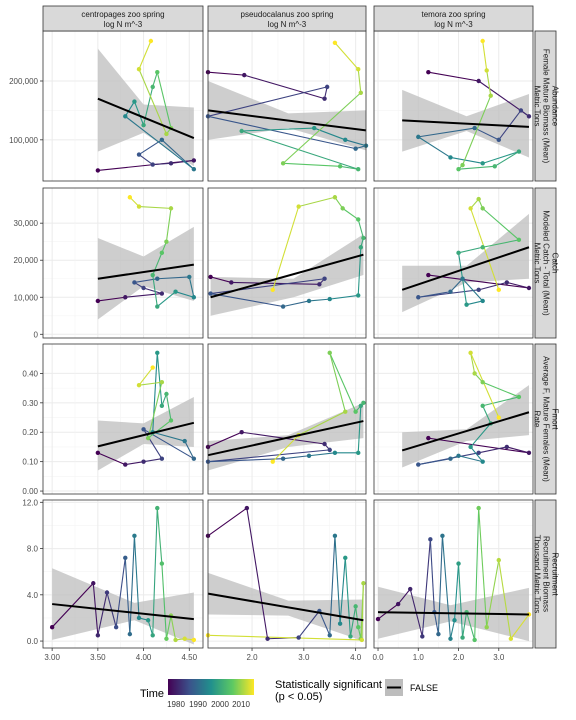  What do you see at coordinates (286, 419) in the screenshot?
I see `panel-r2-c1` at bounding box center [286, 419].